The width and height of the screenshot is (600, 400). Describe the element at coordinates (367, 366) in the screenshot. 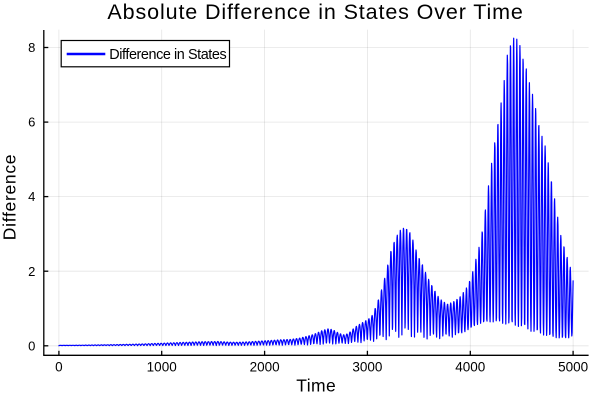

I see `svg-text: 3000` at that location.